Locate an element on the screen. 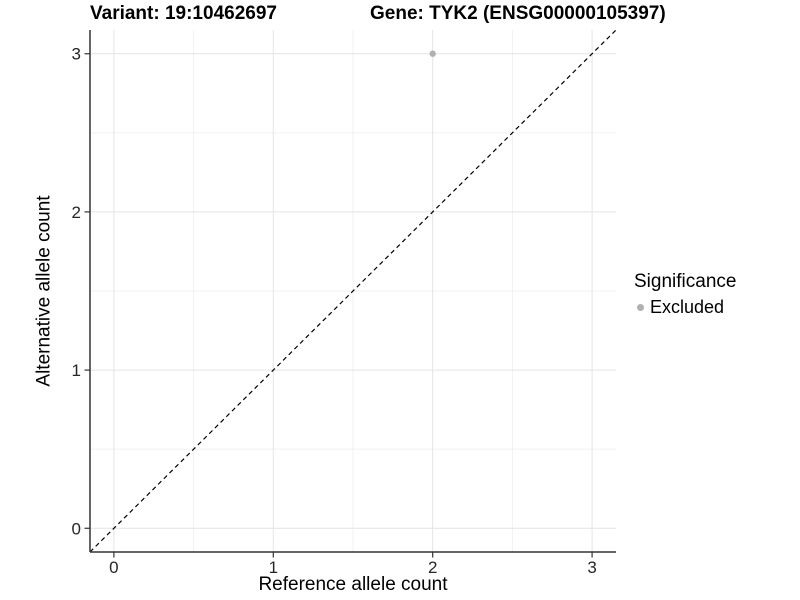 The width and height of the screenshot is (800, 600). x-tick-label: 0 is located at coordinates (113, 567).